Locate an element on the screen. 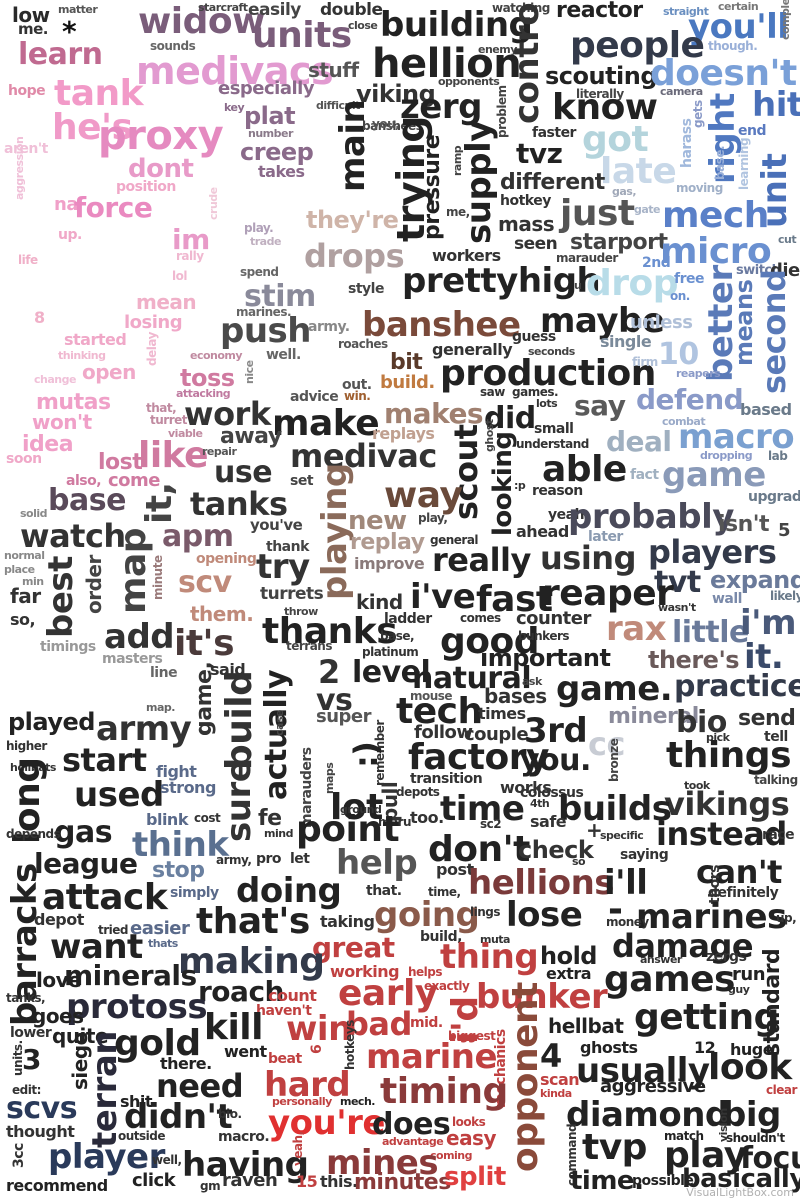 The height and width of the screenshot is (1201, 800). cloud-word: drop is located at coordinates (632, 283).